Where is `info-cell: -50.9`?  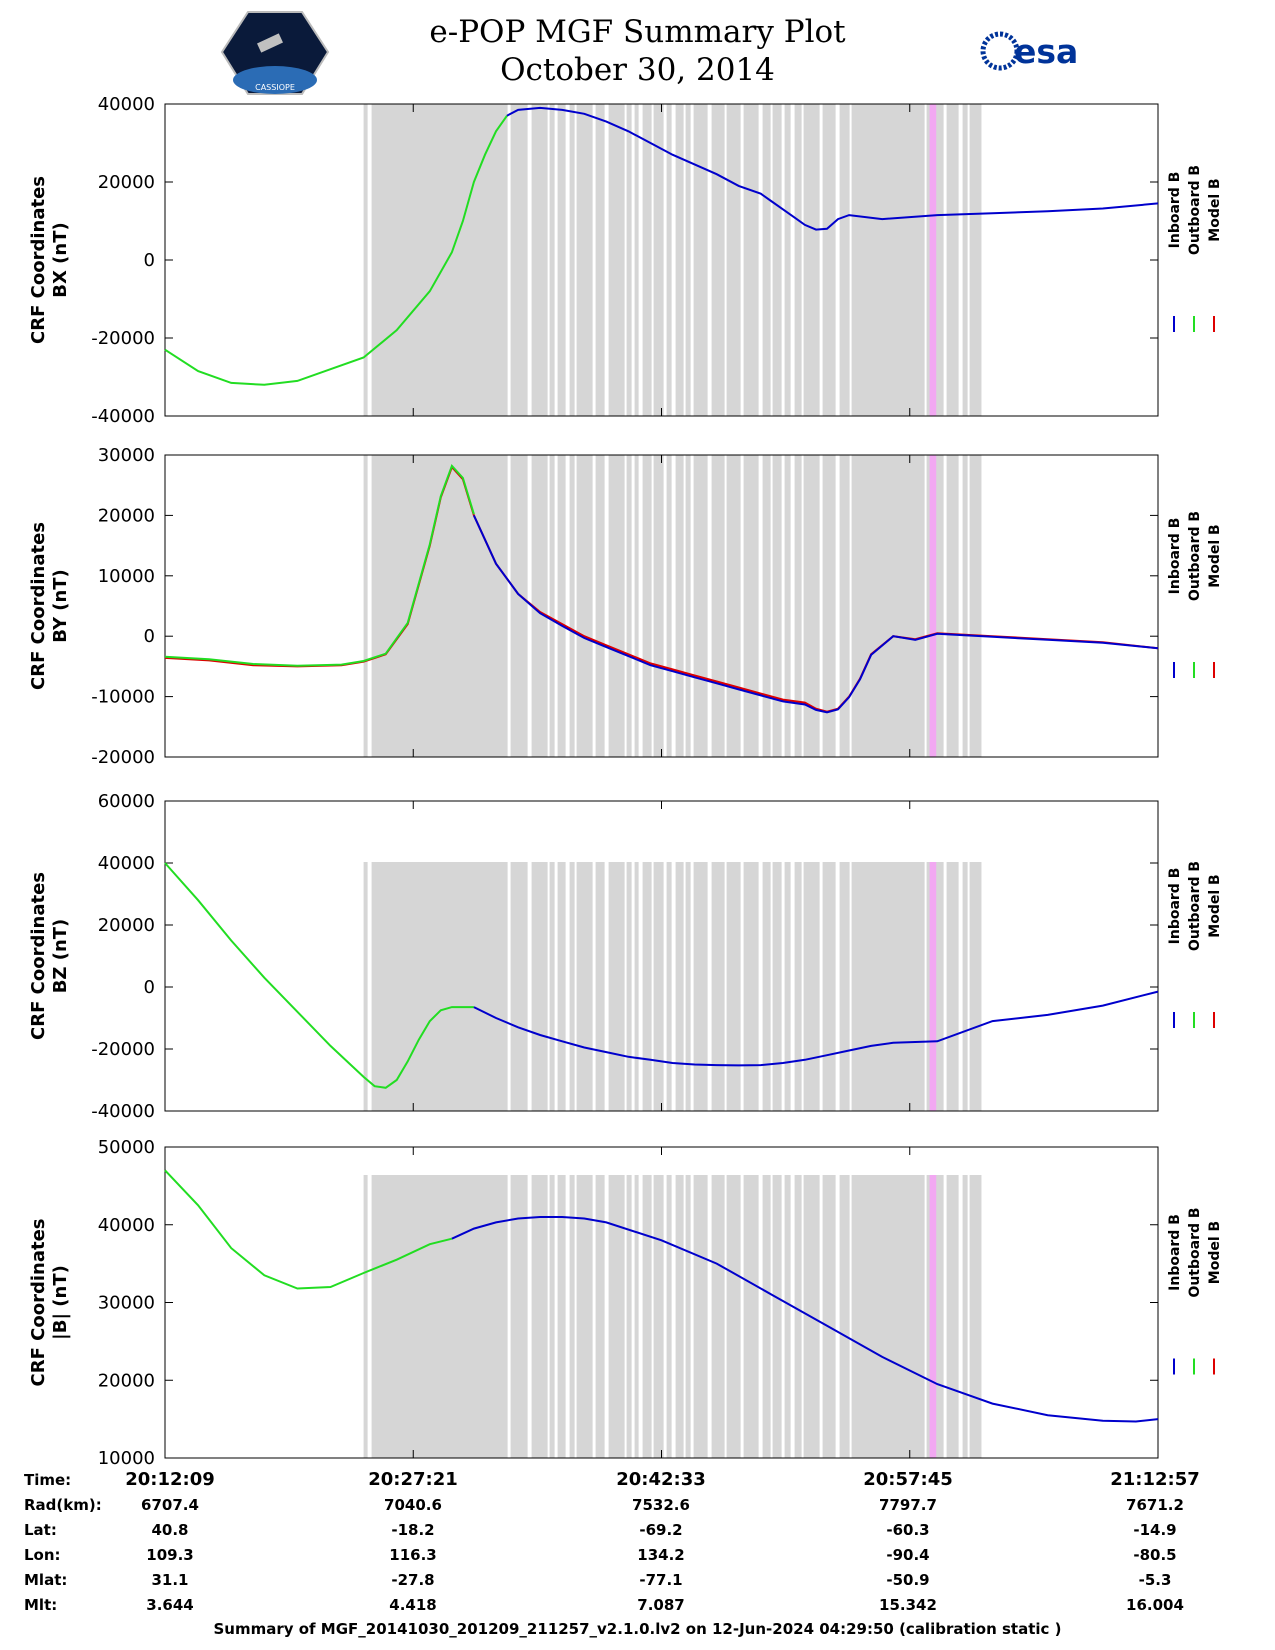
info-cell: -50.9 is located at coordinates (907, 1580).